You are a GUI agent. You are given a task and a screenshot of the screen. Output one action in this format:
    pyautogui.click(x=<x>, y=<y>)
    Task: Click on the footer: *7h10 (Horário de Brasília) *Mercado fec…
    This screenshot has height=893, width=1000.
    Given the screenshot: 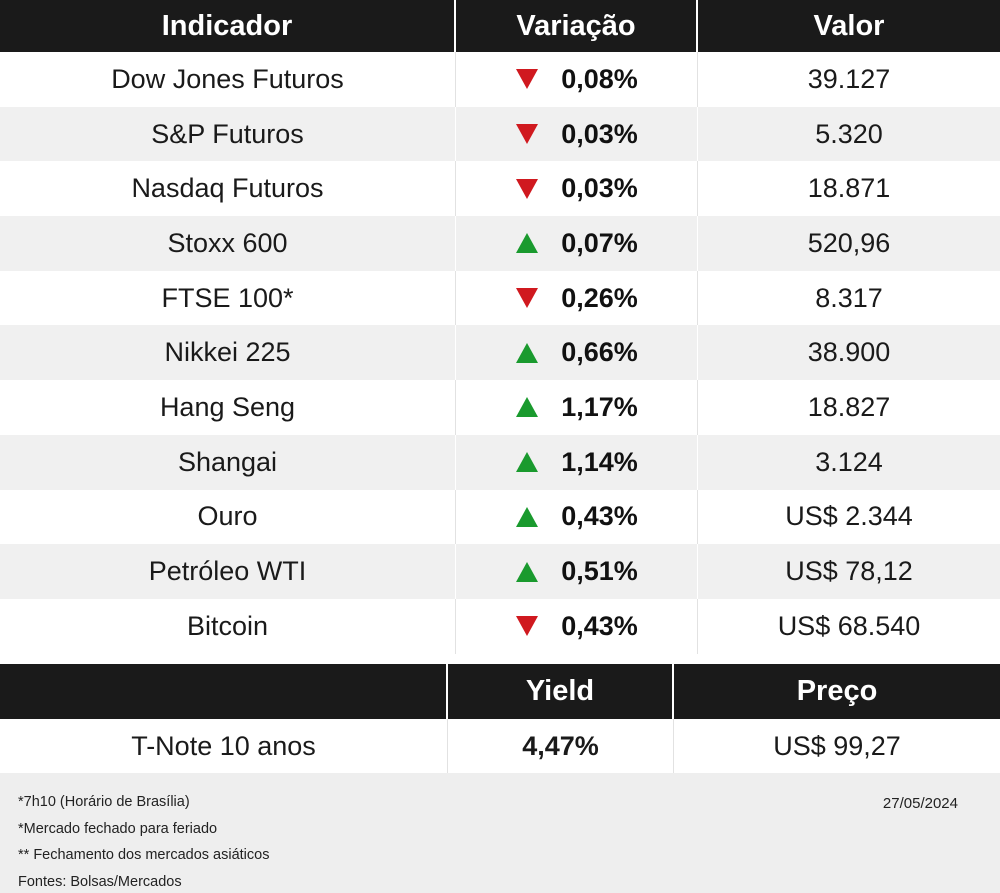 What is the action you would take?
    pyautogui.click(x=500, y=833)
    